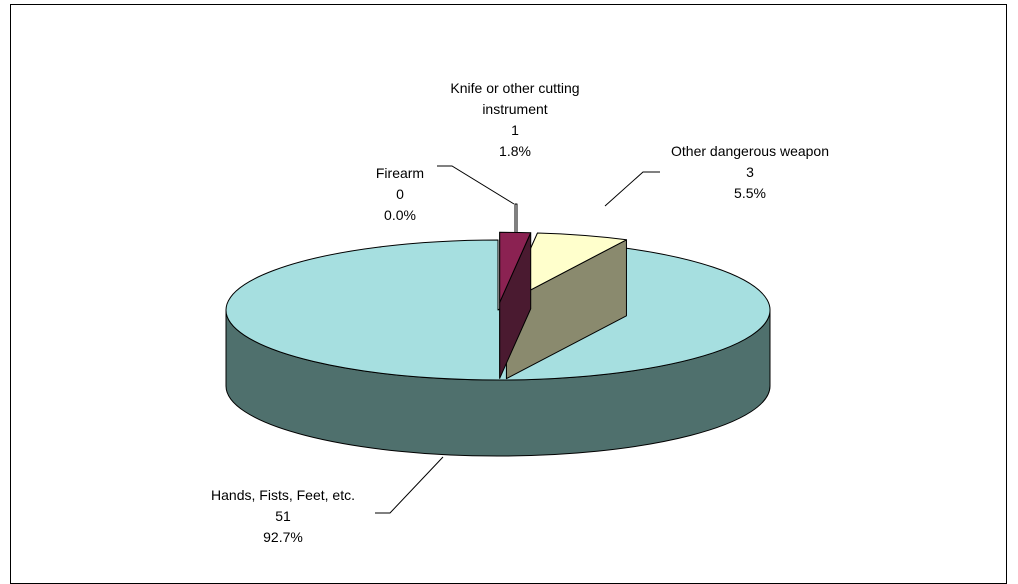 This screenshot has width=1018, height=584. Describe the element at coordinates (566, 268) in the screenshot. I see `slice-other-dangerous-weapon-top` at that location.